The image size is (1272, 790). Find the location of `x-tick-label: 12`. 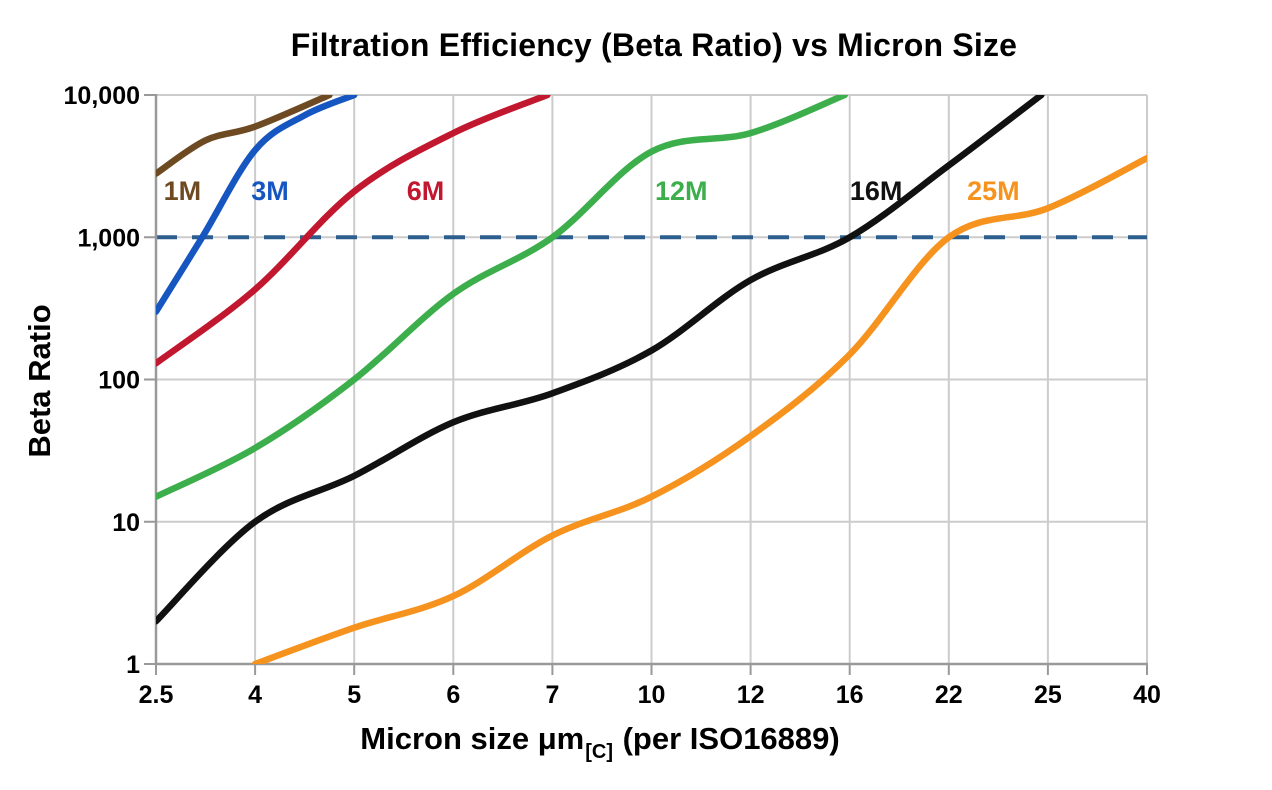

x-tick-label: 12 is located at coordinates (751, 695).